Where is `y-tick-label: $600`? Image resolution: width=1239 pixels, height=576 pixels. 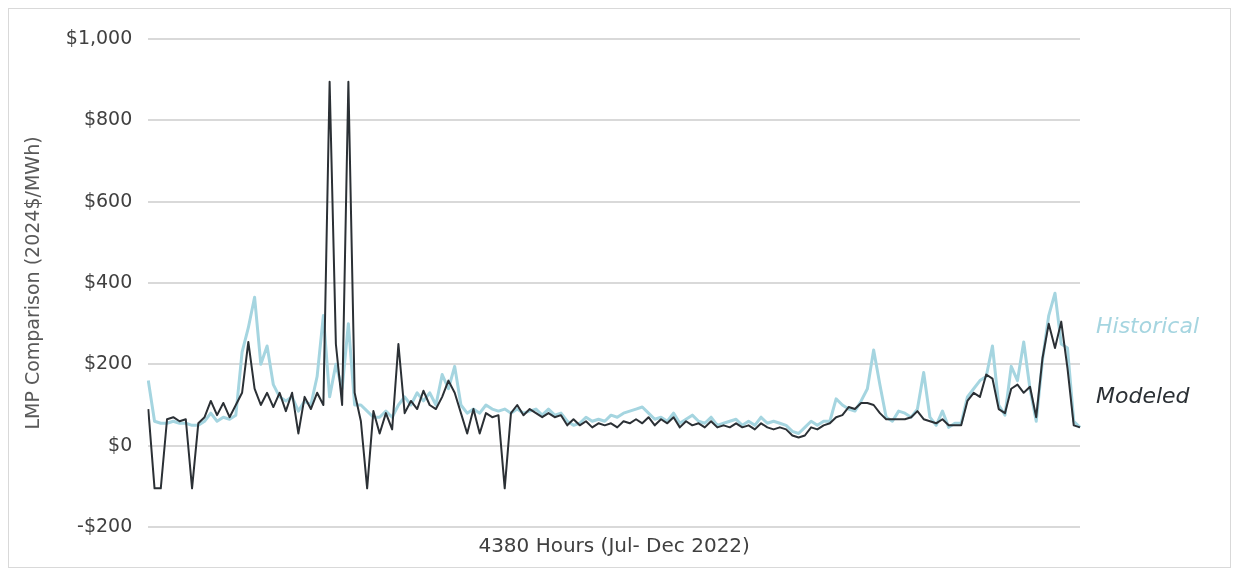
y-tick-label: $600 is located at coordinates (108, 199).